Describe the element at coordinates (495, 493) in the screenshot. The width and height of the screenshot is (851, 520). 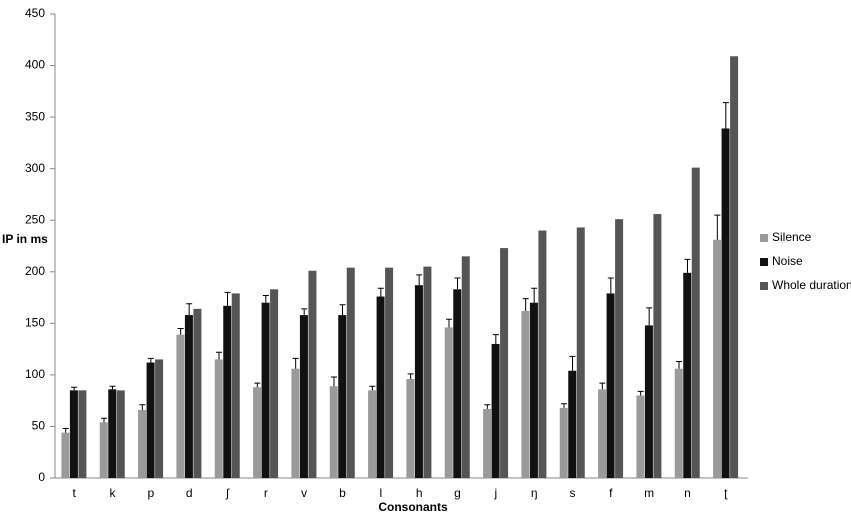
I see `x-tick-label: j` at that location.